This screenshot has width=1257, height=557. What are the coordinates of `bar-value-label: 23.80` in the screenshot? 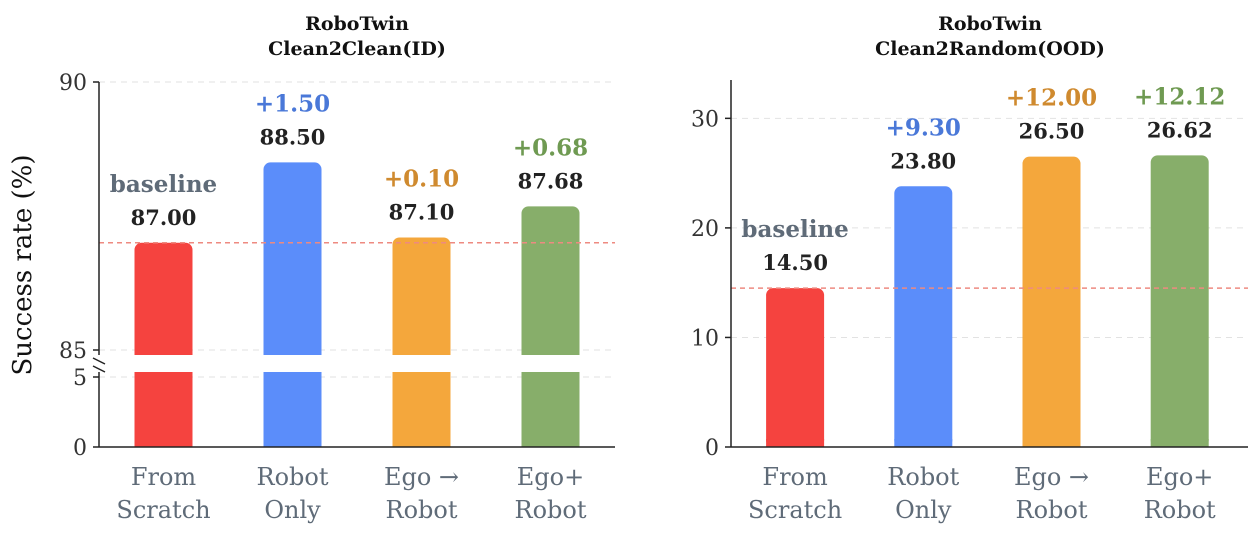 It's located at (923, 160).